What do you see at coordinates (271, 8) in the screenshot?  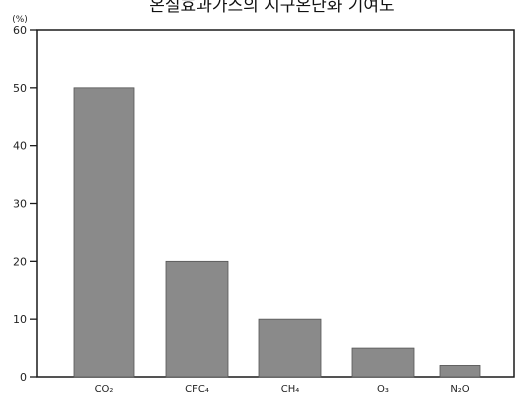 I see `chart-title: 온실효과가스의 지구온난화 기여도` at bounding box center [271, 8].